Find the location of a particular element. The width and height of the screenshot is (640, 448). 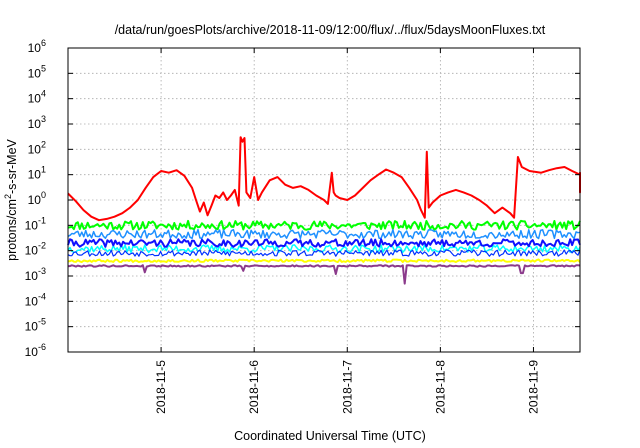

y-tick-exp: -5 is located at coordinates (42, 322).